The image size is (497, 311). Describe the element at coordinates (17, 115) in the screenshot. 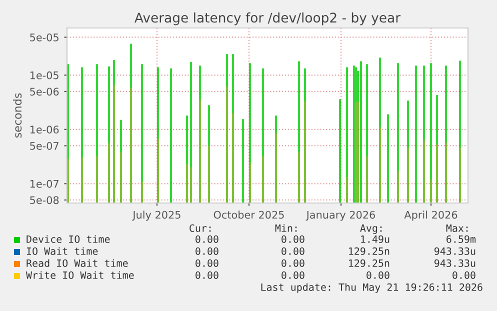

I see `y-axis-title: seconds` at that location.